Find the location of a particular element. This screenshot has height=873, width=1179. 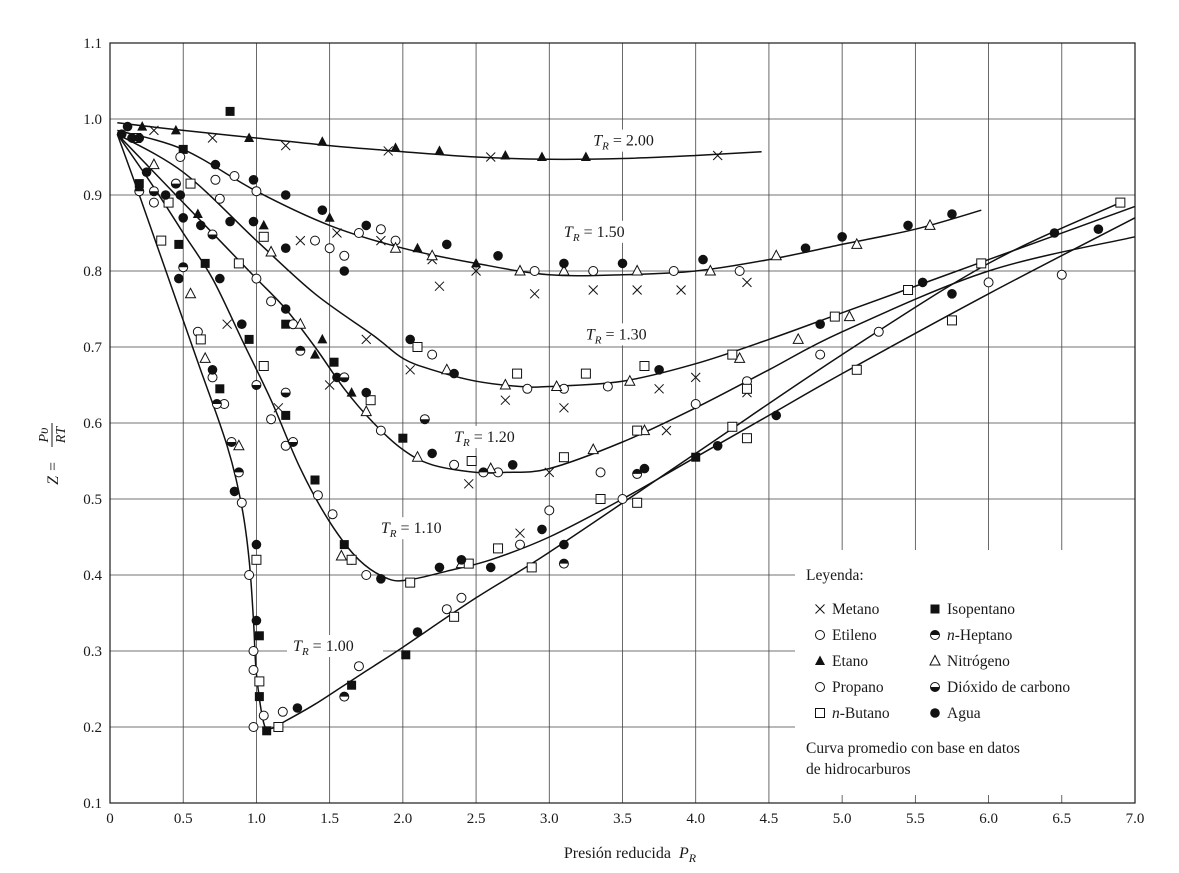

x-tick-label: 0.5 is located at coordinates (183, 819).